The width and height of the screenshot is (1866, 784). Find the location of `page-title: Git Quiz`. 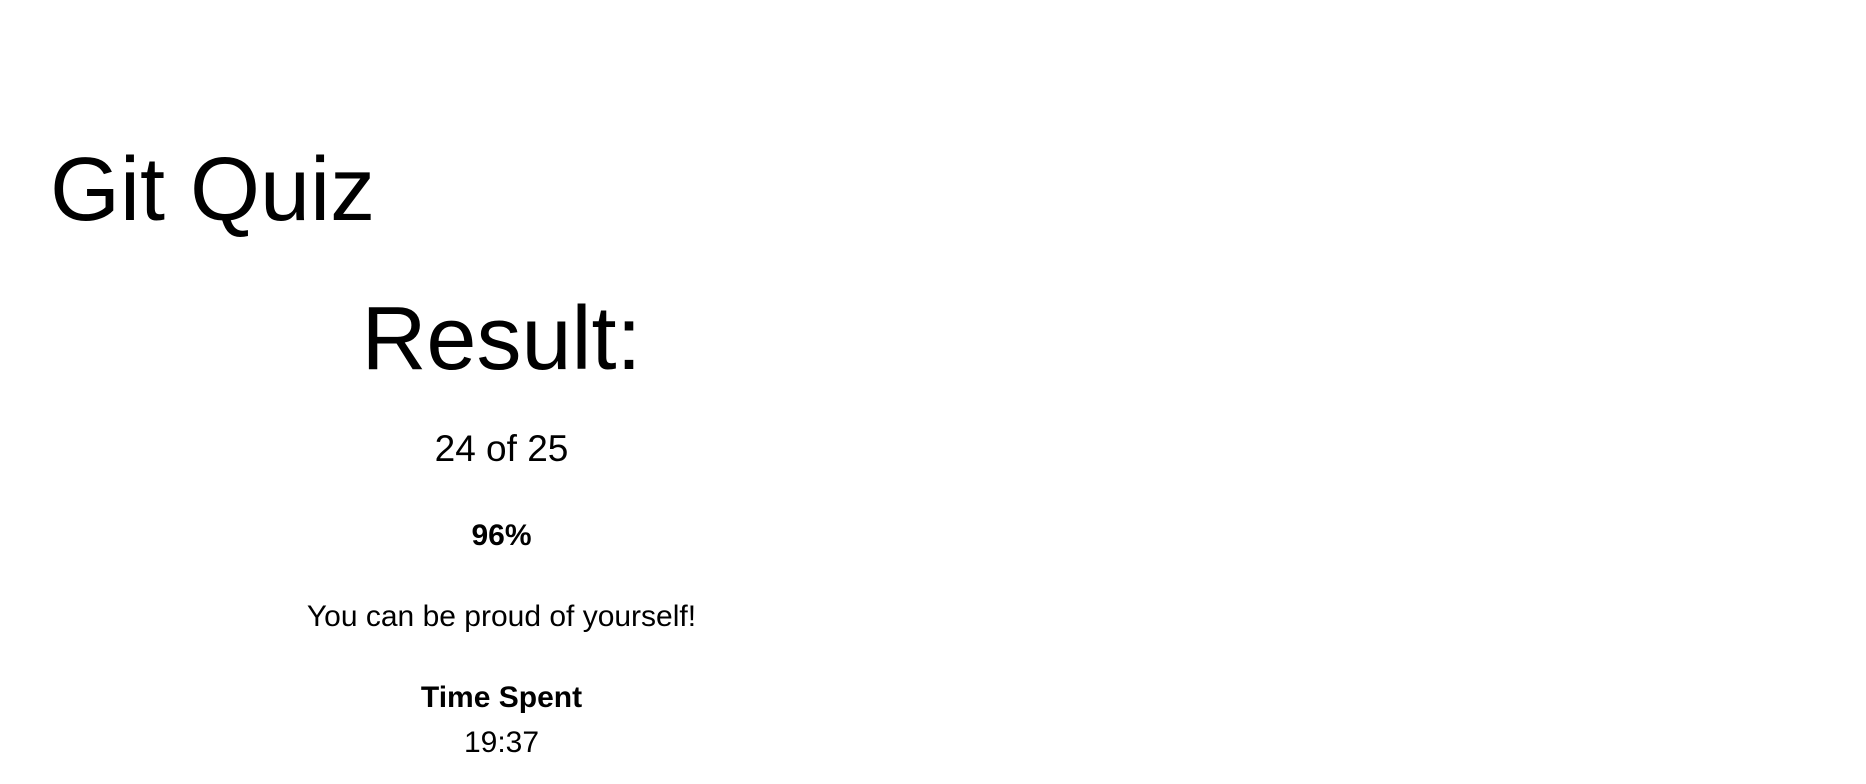

page-title: Git Quiz is located at coordinates (213, 190).